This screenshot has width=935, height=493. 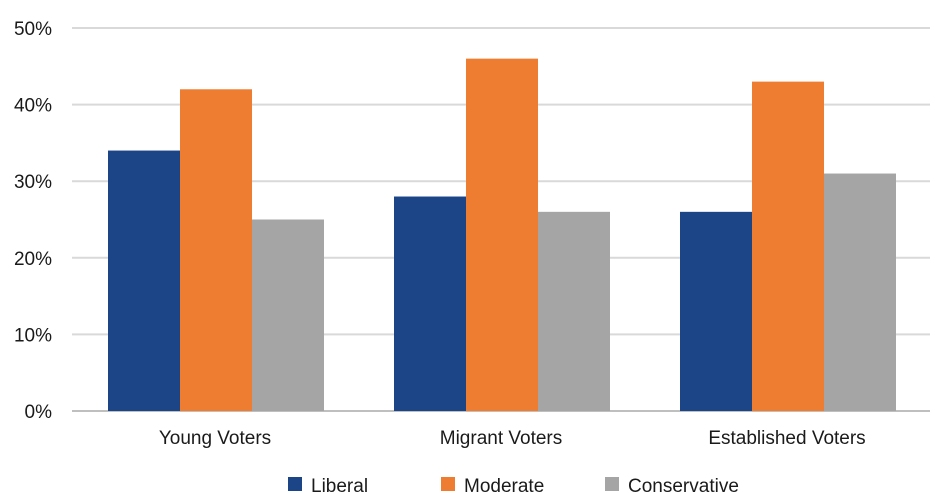 I want to click on y-tick-label: 30%, so click(x=33, y=182).